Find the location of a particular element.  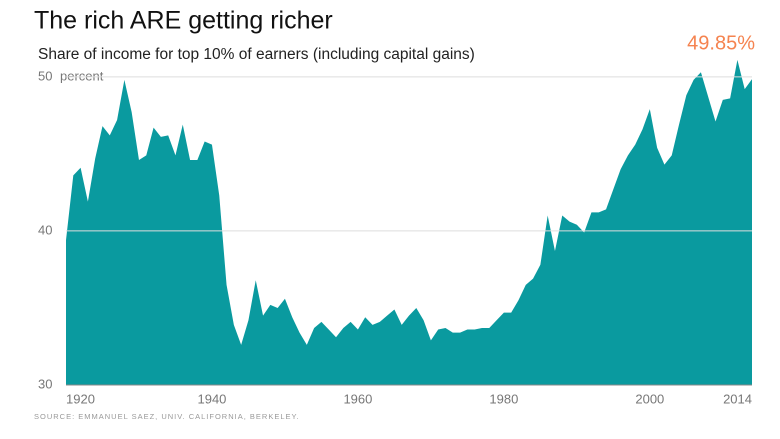

y-tick-label: 50 is located at coordinates (45, 75).